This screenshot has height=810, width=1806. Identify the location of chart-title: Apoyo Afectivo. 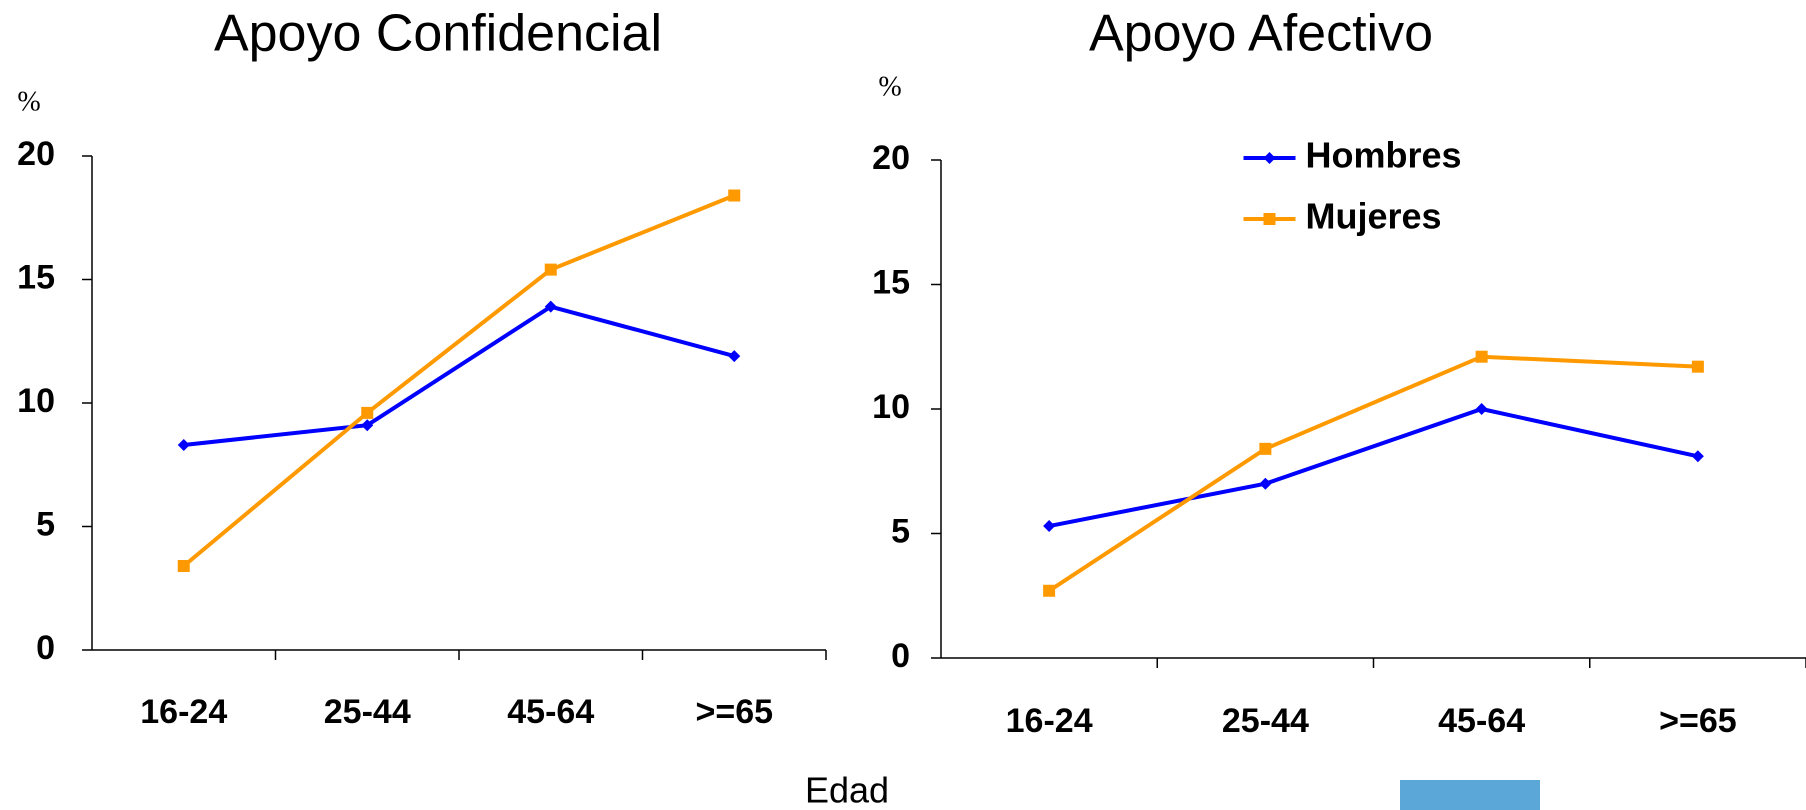
(1261, 34).